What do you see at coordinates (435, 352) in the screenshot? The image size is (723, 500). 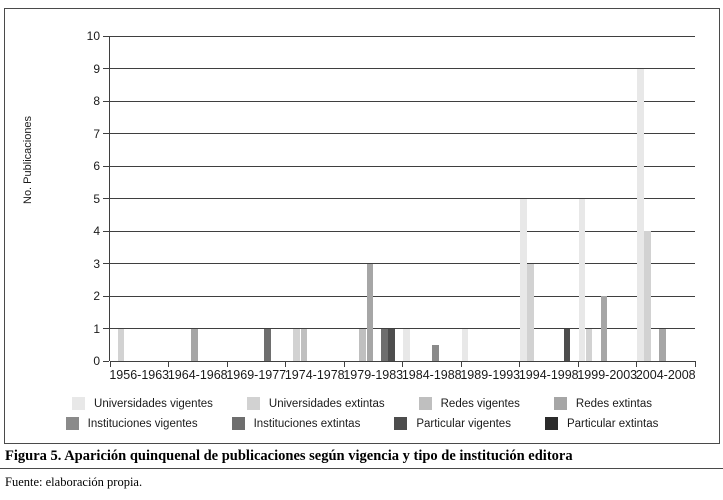 I see `bar-instituciones-vigentes` at bounding box center [435, 352].